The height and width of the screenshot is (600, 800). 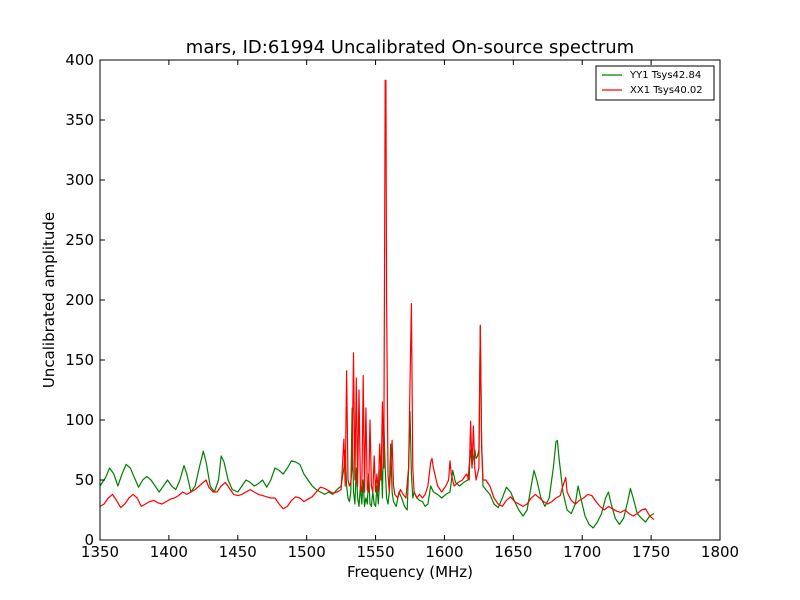 What do you see at coordinates (79, 420) in the screenshot?
I see `y-tick-label: 100` at bounding box center [79, 420].